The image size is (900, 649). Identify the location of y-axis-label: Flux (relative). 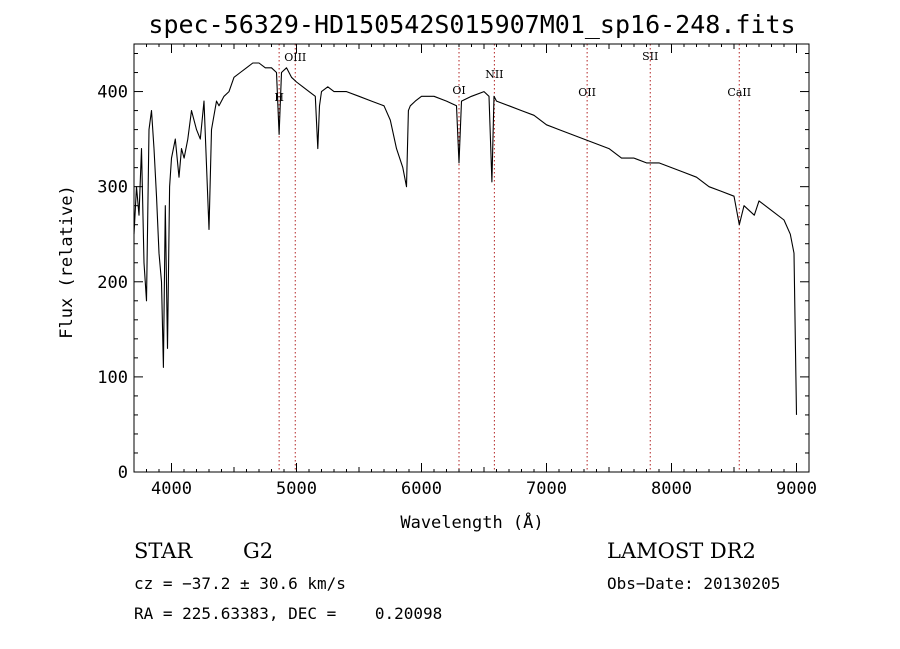
(67, 262).